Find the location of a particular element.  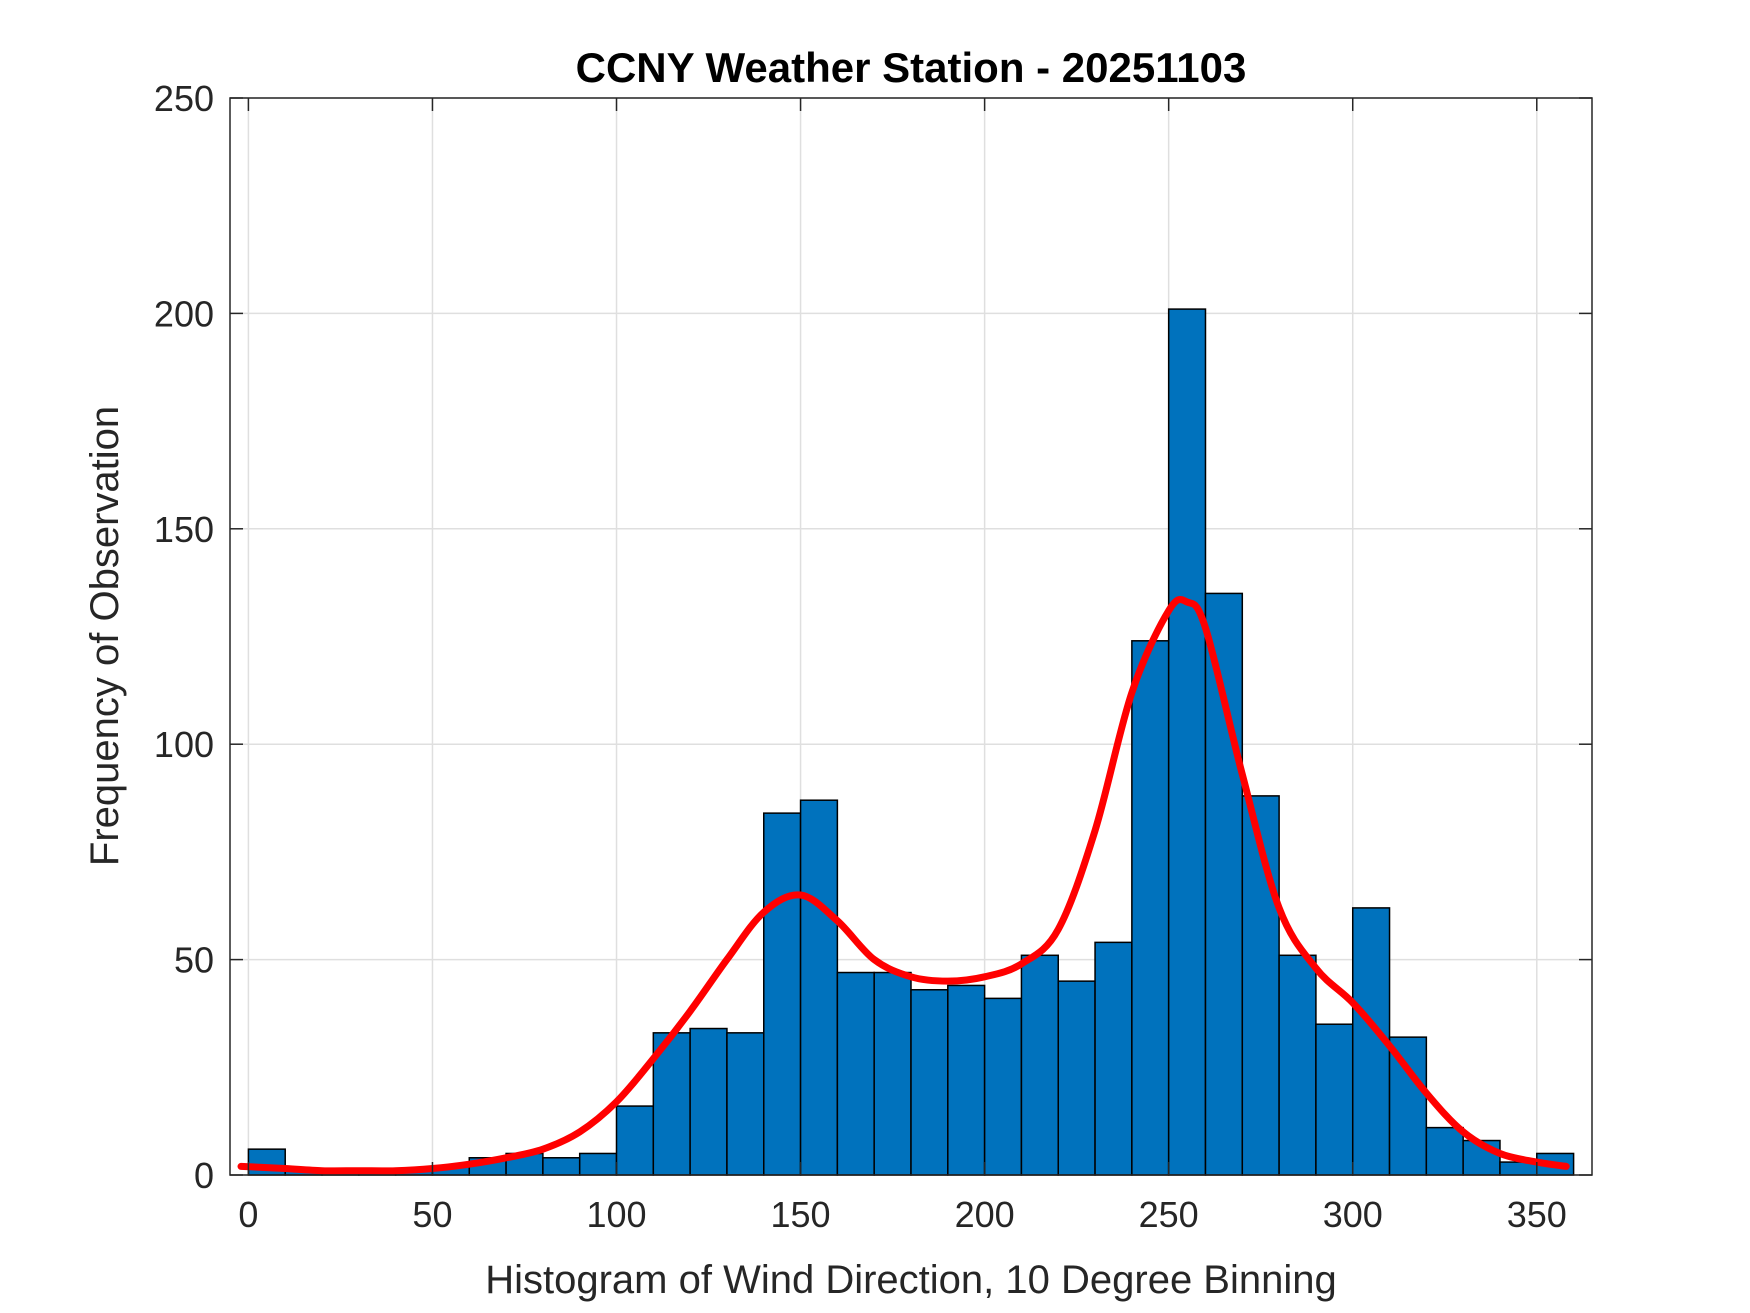

y-tick-label: 50 is located at coordinates (194, 960).